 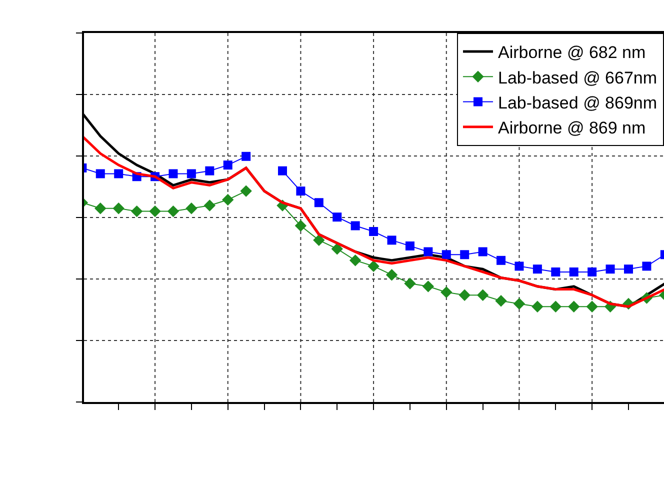 What do you see at coordinates (572, 52) in the screenshot?
I see `legend-label: Airborne @ 682 nm` at bounding box center [572, 52].